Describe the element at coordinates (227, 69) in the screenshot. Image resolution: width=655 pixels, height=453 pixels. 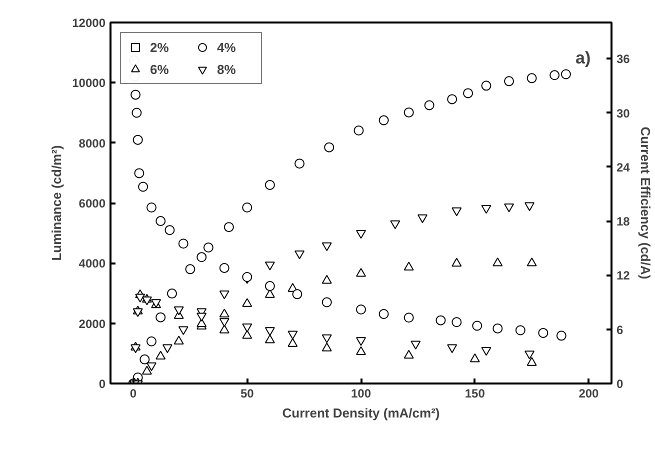
I see `legend-label: 8%` at that location.